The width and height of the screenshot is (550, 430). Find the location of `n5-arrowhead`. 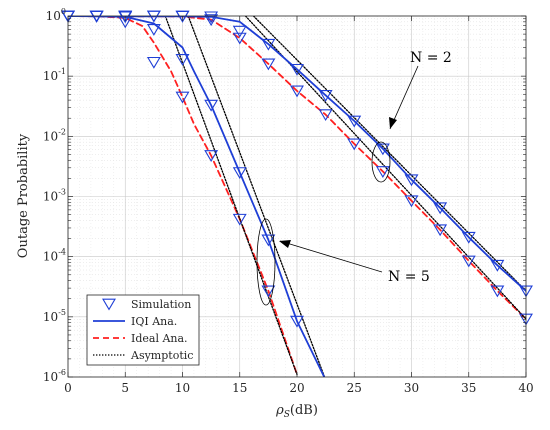

n5-arrowhead is located at coordinates (285, 244).